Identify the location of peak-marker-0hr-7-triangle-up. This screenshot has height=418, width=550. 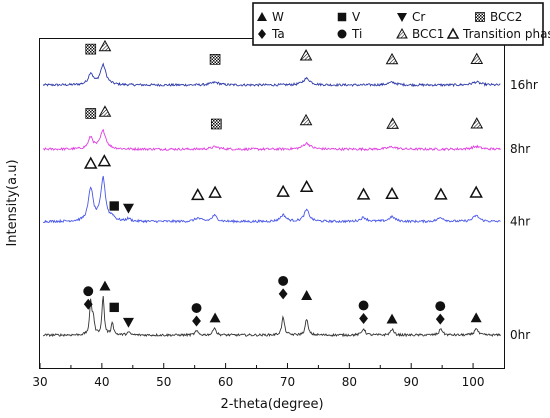
(215, 317).